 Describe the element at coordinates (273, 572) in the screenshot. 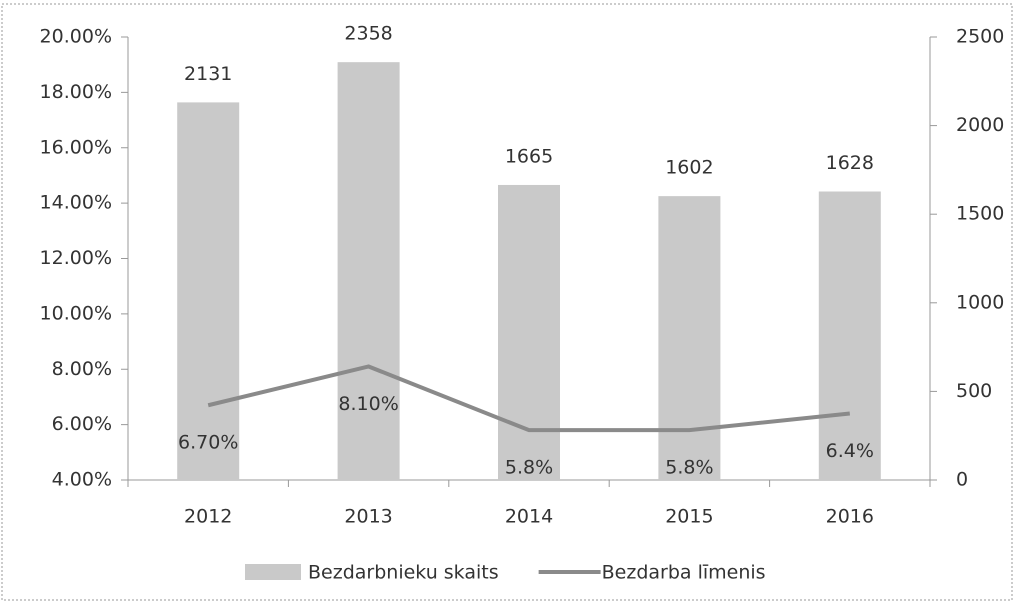

I see `legend-swatch` at that location.